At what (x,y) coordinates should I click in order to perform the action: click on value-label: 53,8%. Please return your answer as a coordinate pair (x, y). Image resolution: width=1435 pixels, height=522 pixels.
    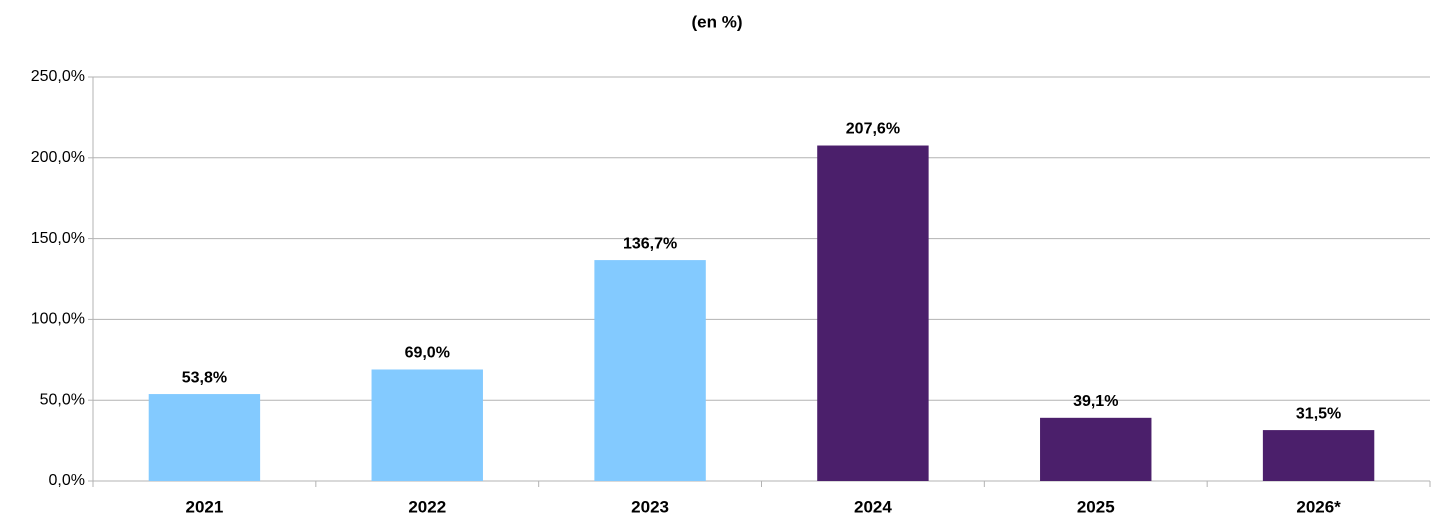
    Looking at the image, I should click on (204, 377).